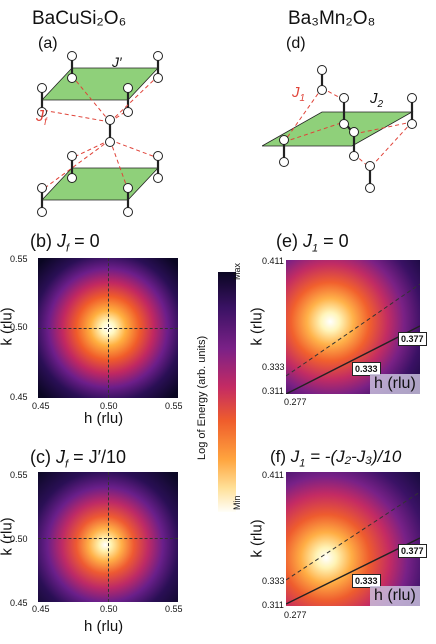  Describe the element at coordinates (104, 418) in the screenshot. I see `x-axis-label-b: h (rlu)` at that location.